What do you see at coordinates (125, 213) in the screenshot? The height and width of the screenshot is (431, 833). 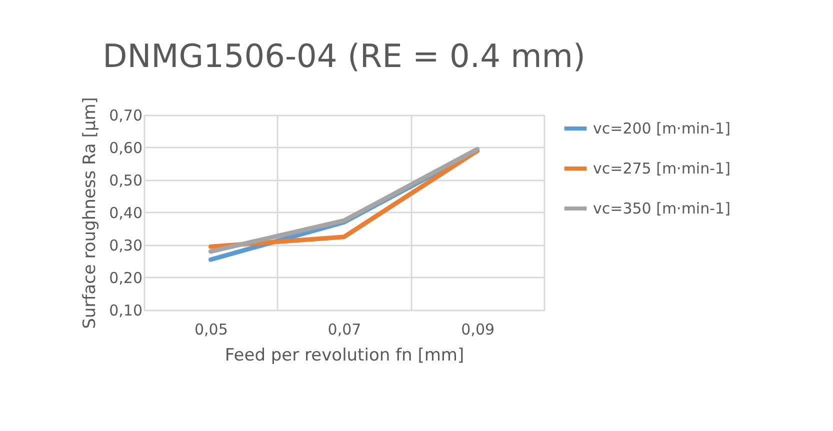 I see `y-tick-label: 0,40` at bounding box center [125, 213].